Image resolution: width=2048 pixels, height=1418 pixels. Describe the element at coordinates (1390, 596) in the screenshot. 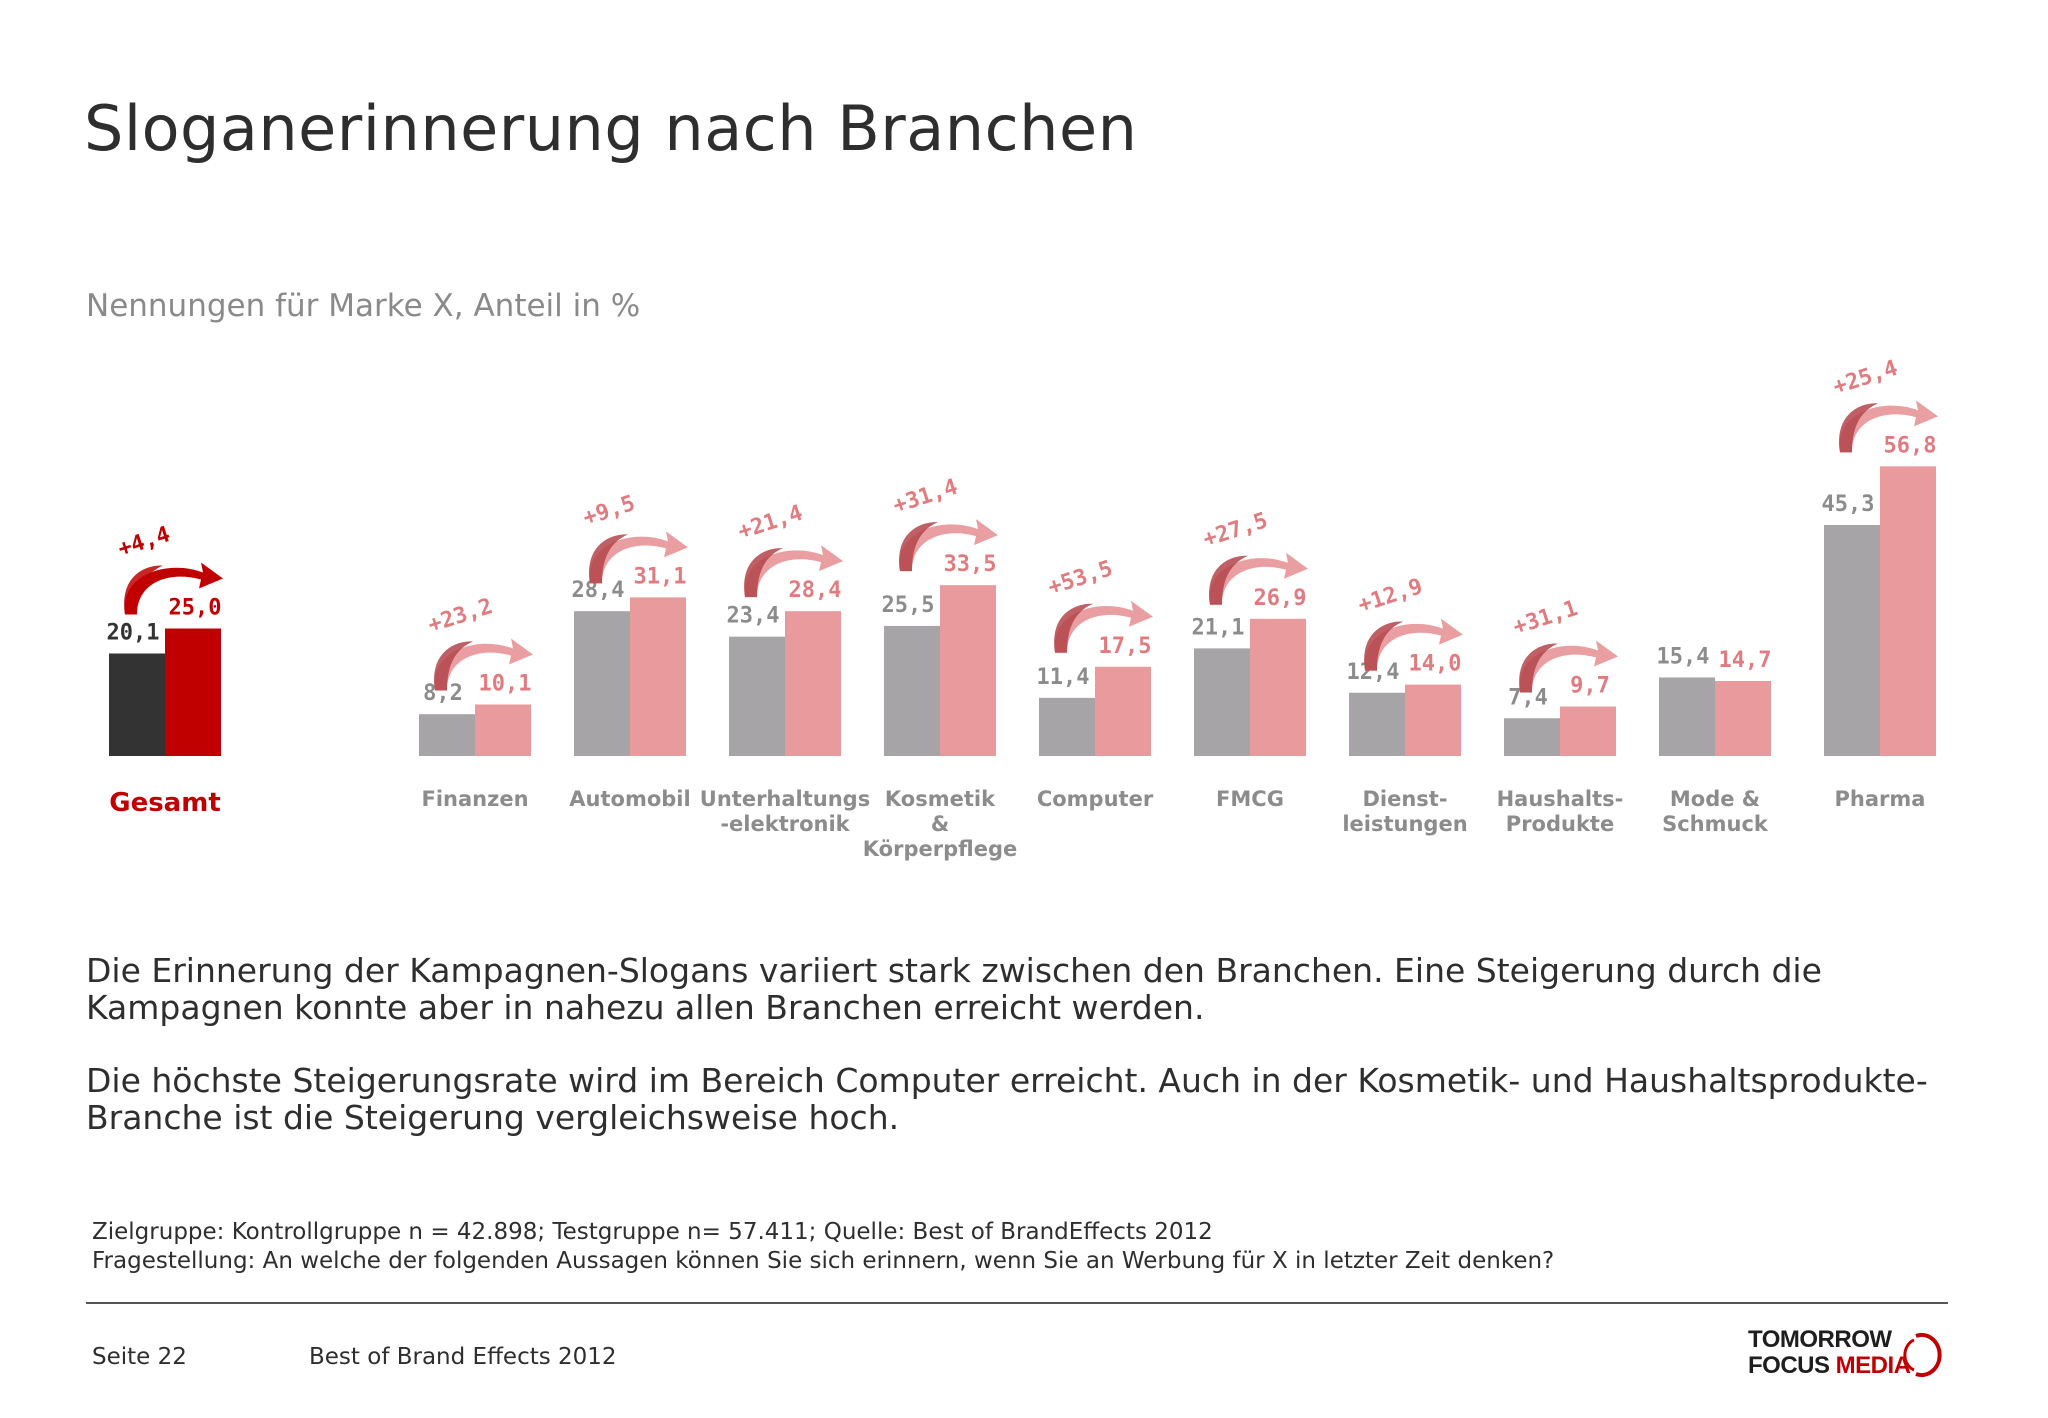

I see `growth-label: +12,9` at that location.